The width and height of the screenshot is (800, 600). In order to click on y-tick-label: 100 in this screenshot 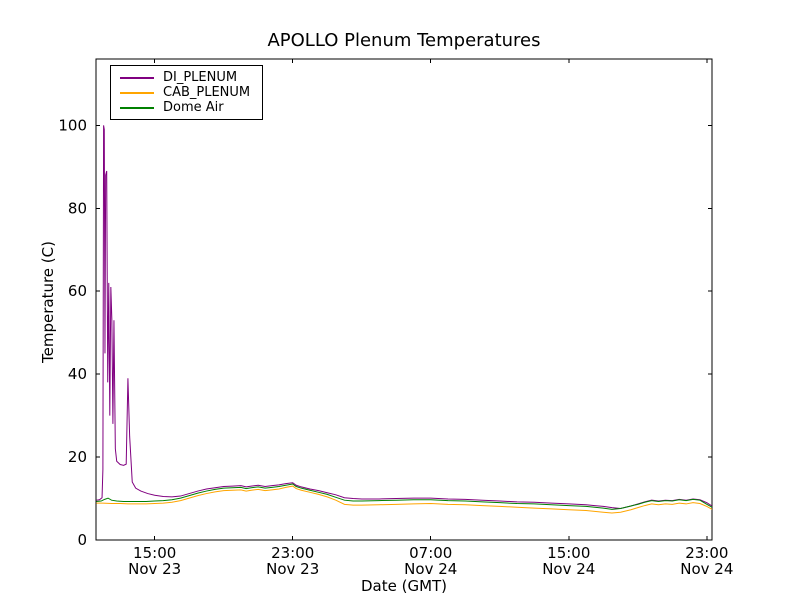, I will do `click(72, 125)`.